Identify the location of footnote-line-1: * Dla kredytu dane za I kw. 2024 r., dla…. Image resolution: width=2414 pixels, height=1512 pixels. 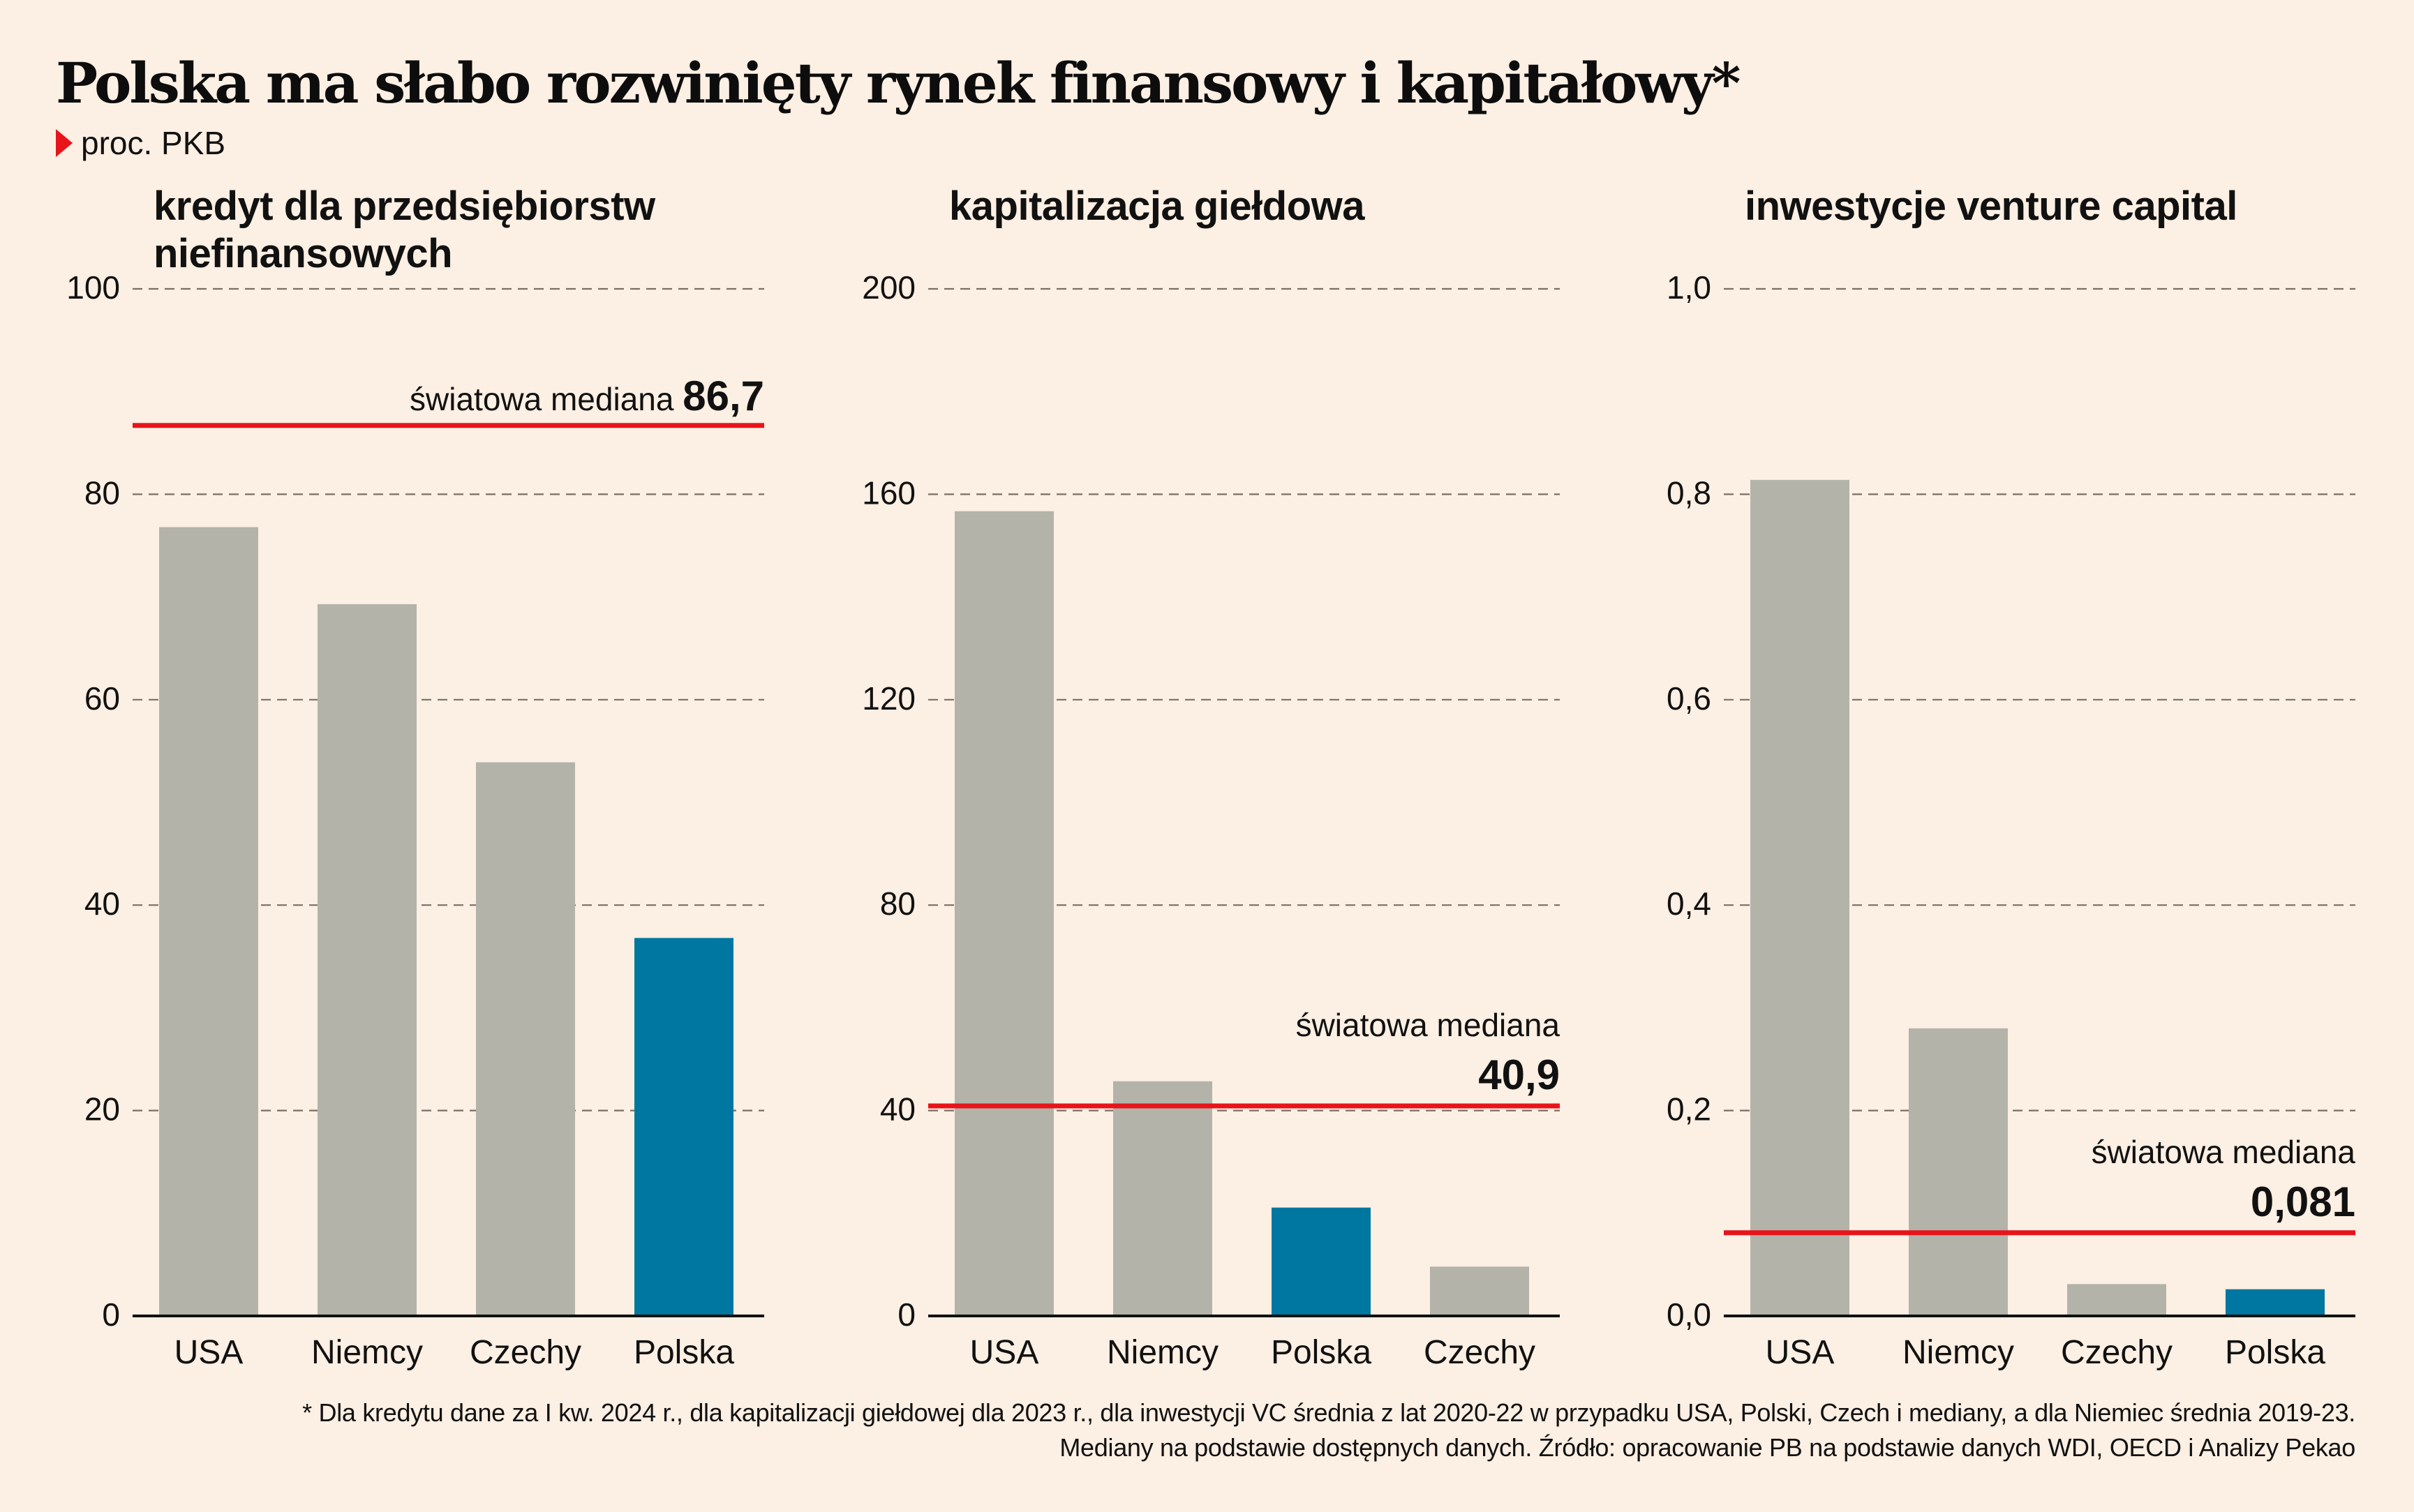
(1328, 1412).